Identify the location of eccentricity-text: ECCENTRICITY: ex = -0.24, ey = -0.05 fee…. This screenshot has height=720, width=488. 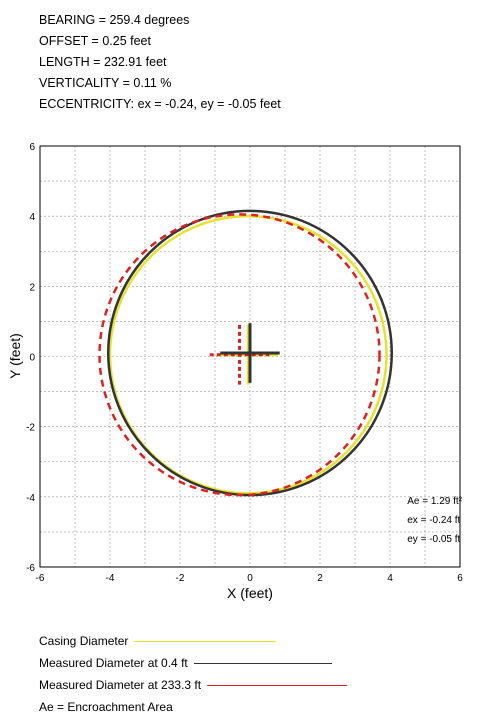
(160, 104).